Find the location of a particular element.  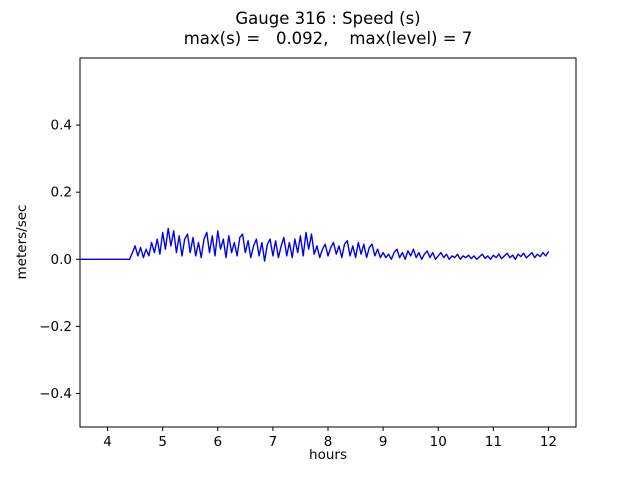

speed-line is located at coordinates (314, 244).